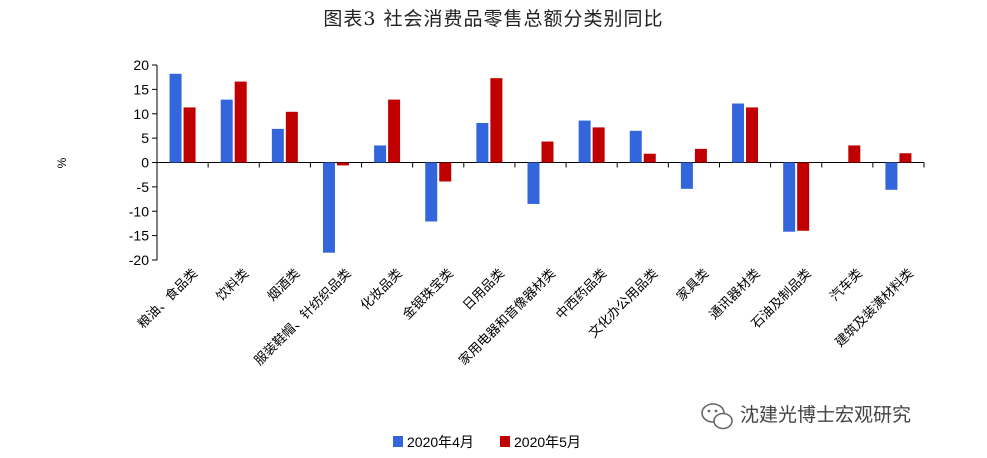 The height and width of the screenshot is (458, 987). I want to click on x-category-label: 烟酒类, so click(284, 285).